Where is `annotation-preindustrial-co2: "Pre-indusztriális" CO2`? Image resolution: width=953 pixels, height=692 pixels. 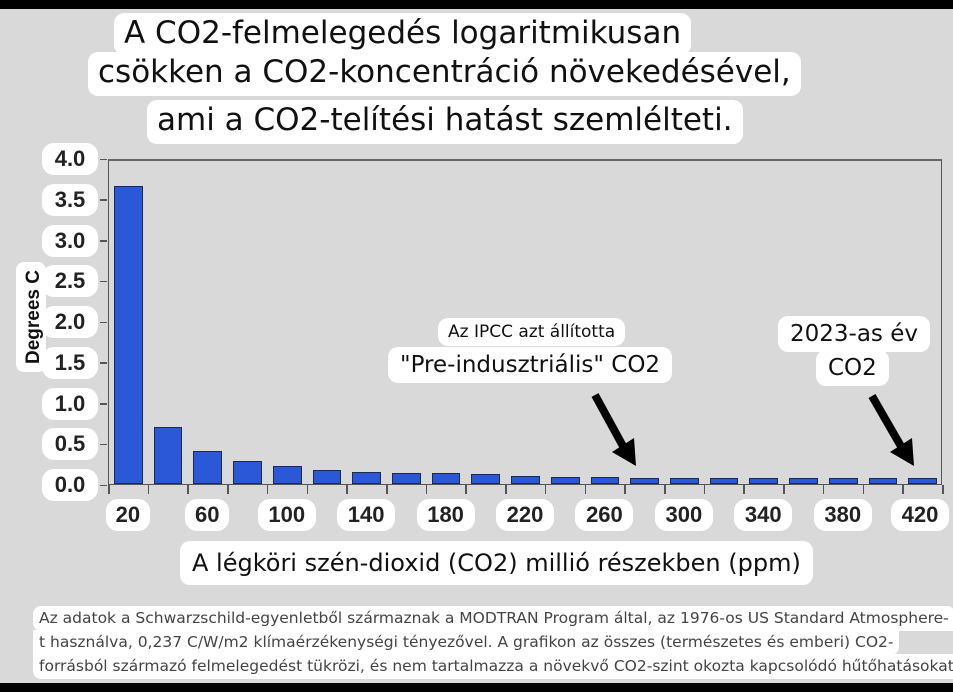
annotation-preindustrial-co2: "Pre-indusztriális" CO2 is located at coordinates (530, 365).